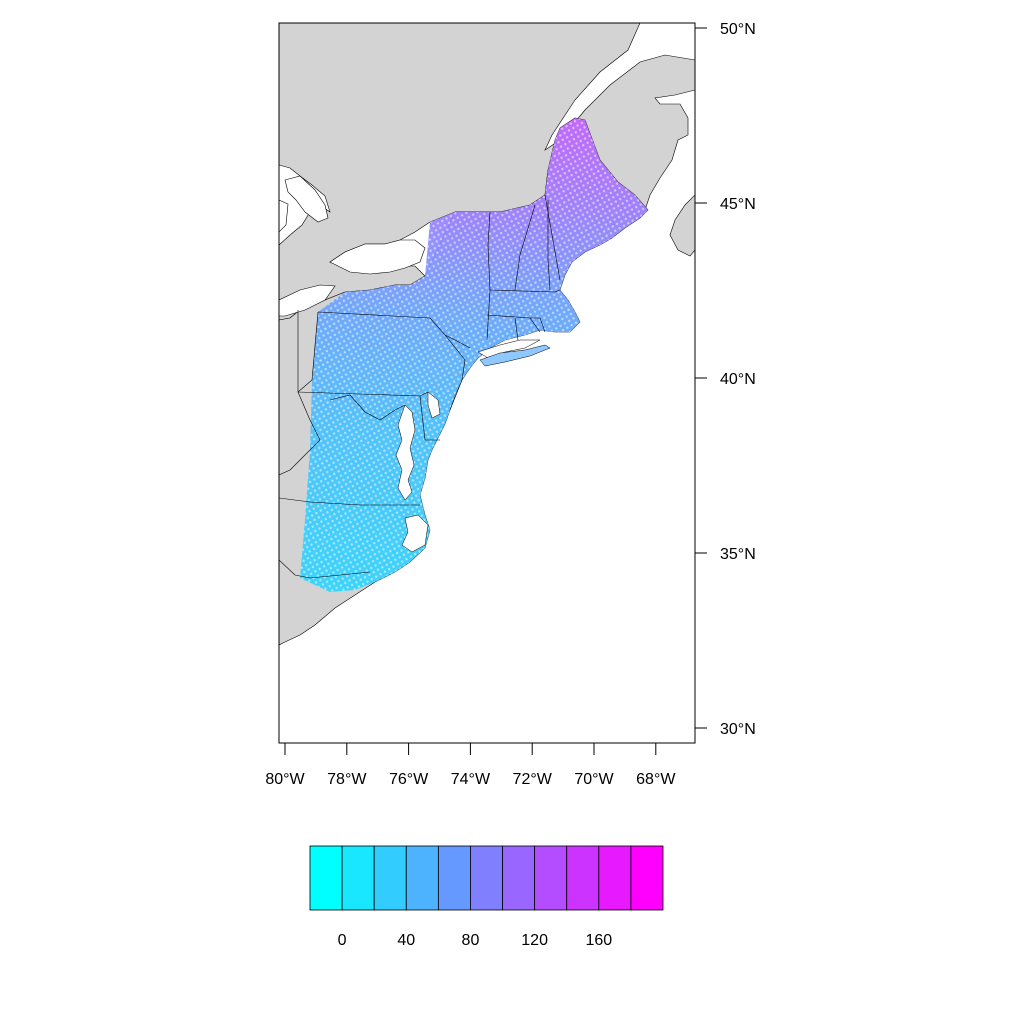 The width and height of the screenshot is (1024, 1024). Describe the element at coordinates (515, 355) in the screenshot. I see `long-island` at that location.